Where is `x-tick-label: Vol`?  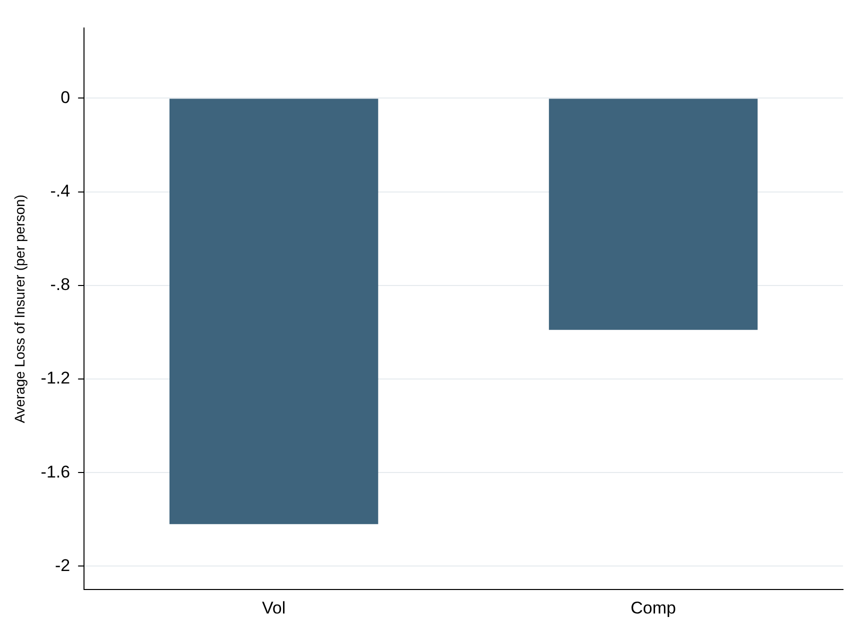 x-tick-label: Vol is located at coordinates (274, 608).